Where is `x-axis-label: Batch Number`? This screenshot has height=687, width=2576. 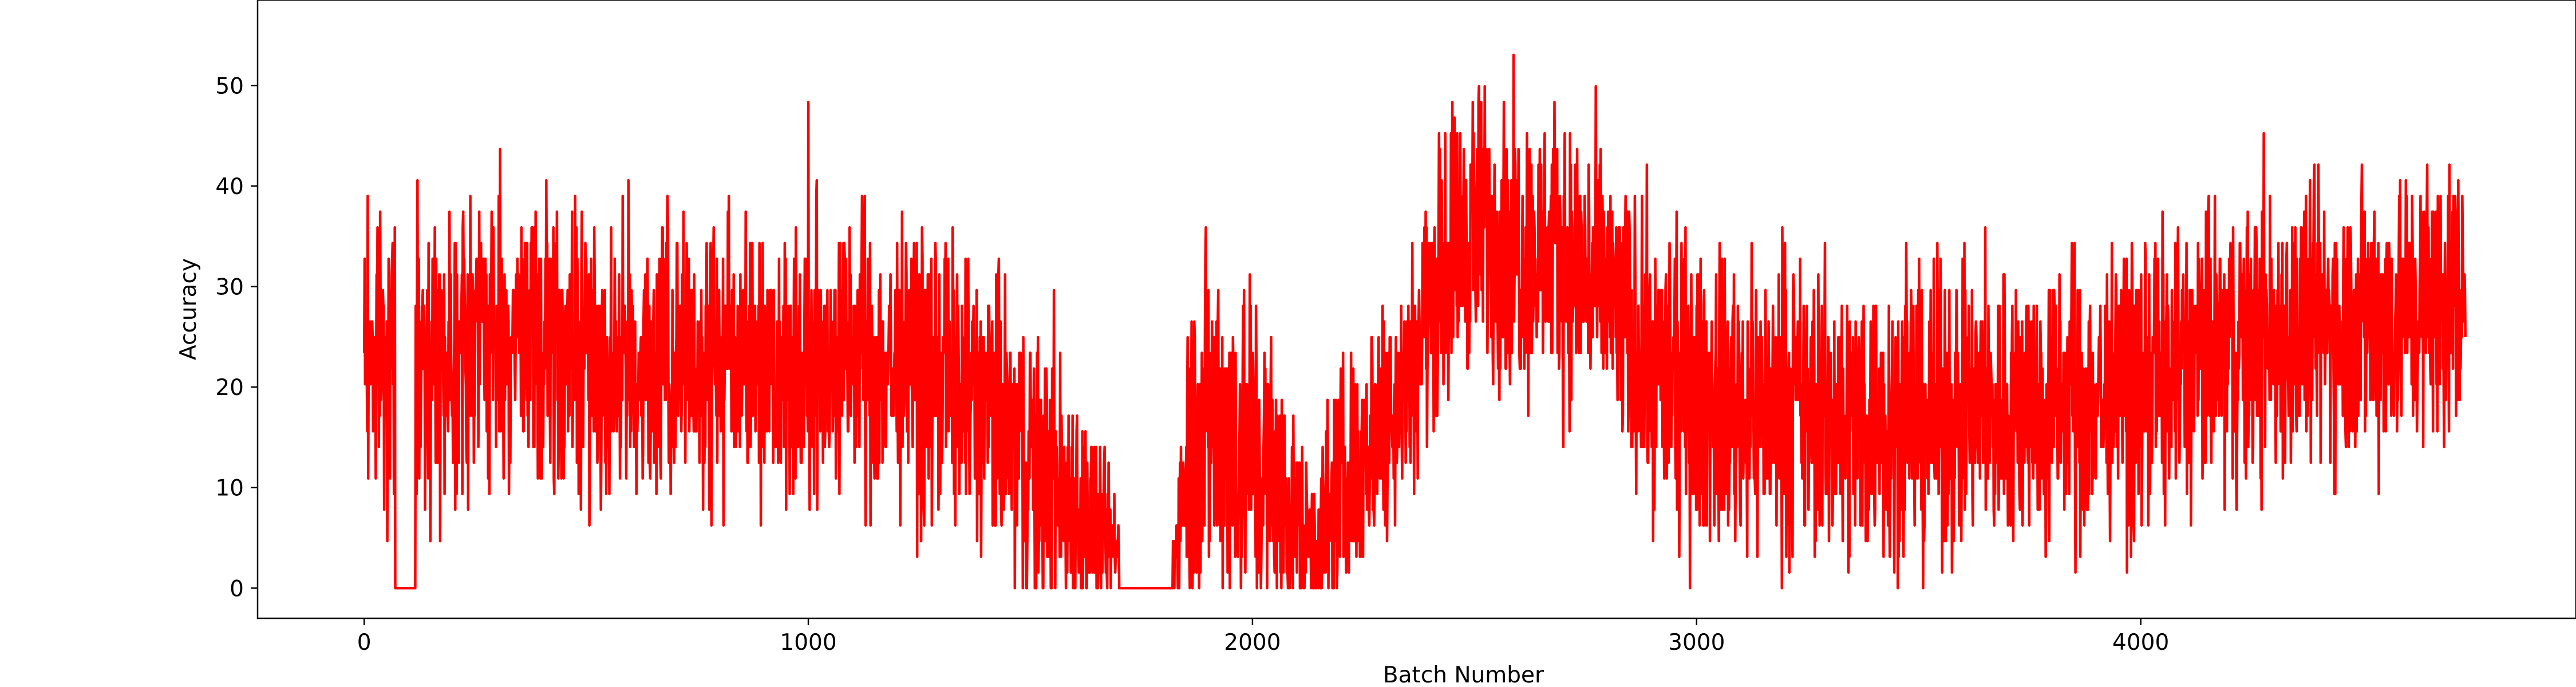
x-axis-label: Batch Number is located at coordinates (1463, 675).